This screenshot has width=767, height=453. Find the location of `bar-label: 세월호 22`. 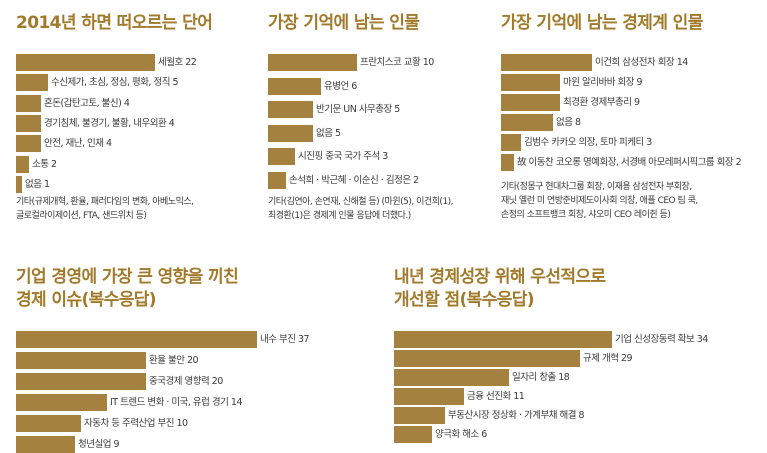

bar-label: 세월호 22 is located at coordinates (177, 62).